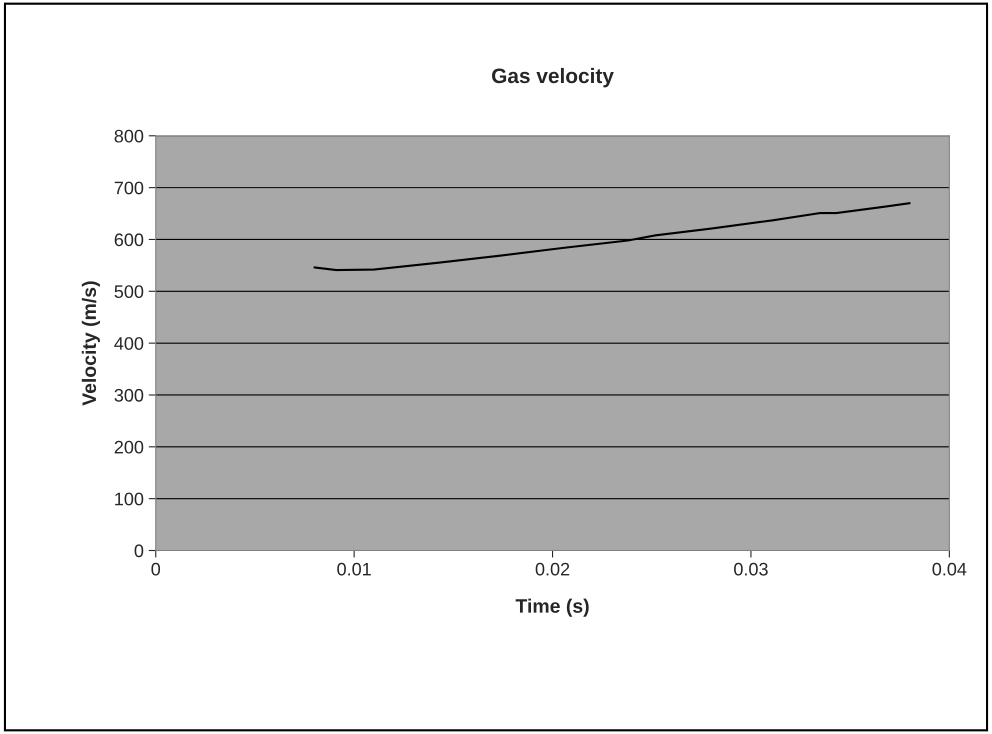 Image resolution: width=992 pixels, height=734 pixels. What do you see at coordinates (354, 569) in the screenshot?
I see `x-tick-label: 0.01` at bounding box center [354, 569].